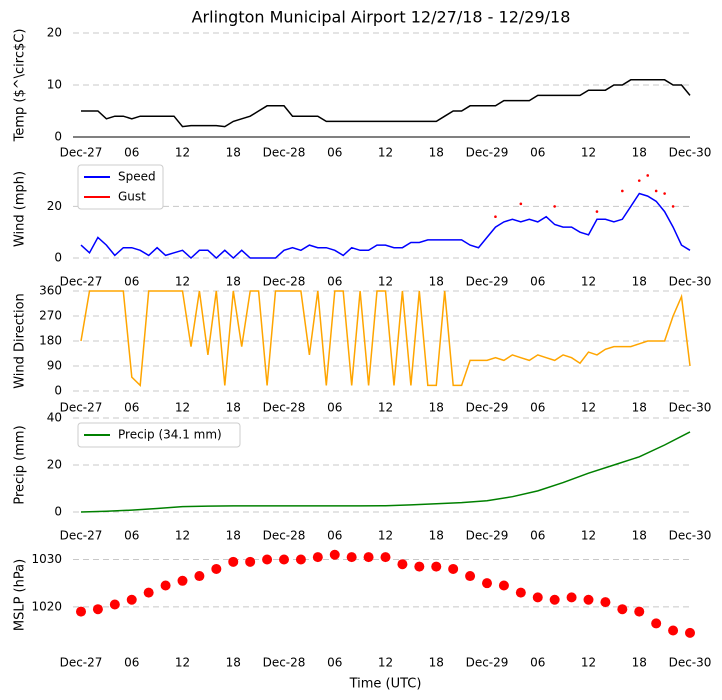  Describe the element at coordinates (46, 559) in the screenshot. I see `y-tick-label: 1030` at that location.